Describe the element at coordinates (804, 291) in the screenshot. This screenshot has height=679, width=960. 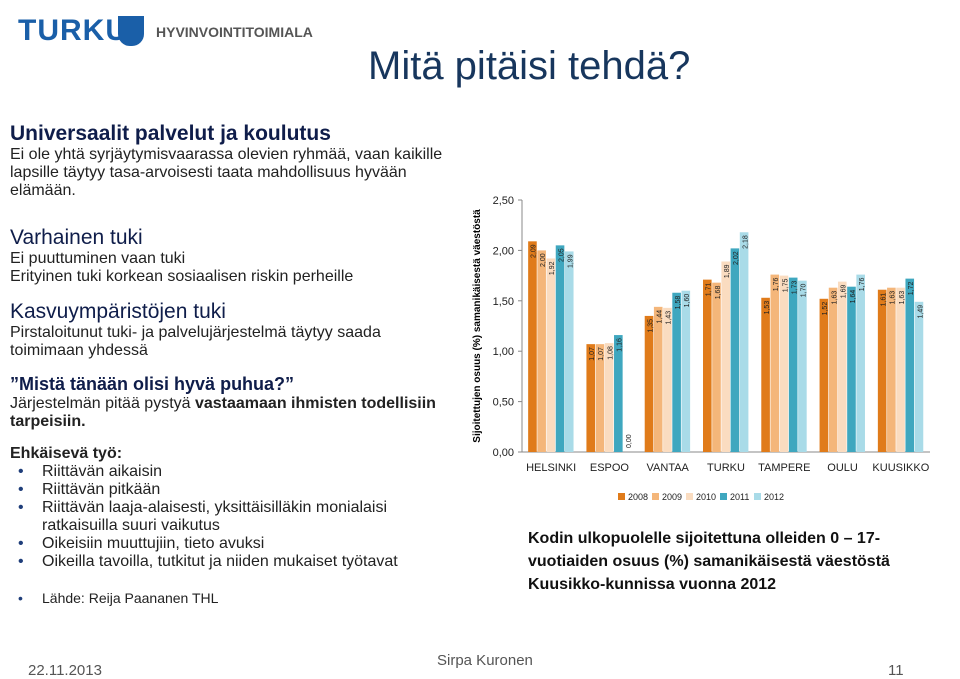
I see `value-label: 1,70` at that location.